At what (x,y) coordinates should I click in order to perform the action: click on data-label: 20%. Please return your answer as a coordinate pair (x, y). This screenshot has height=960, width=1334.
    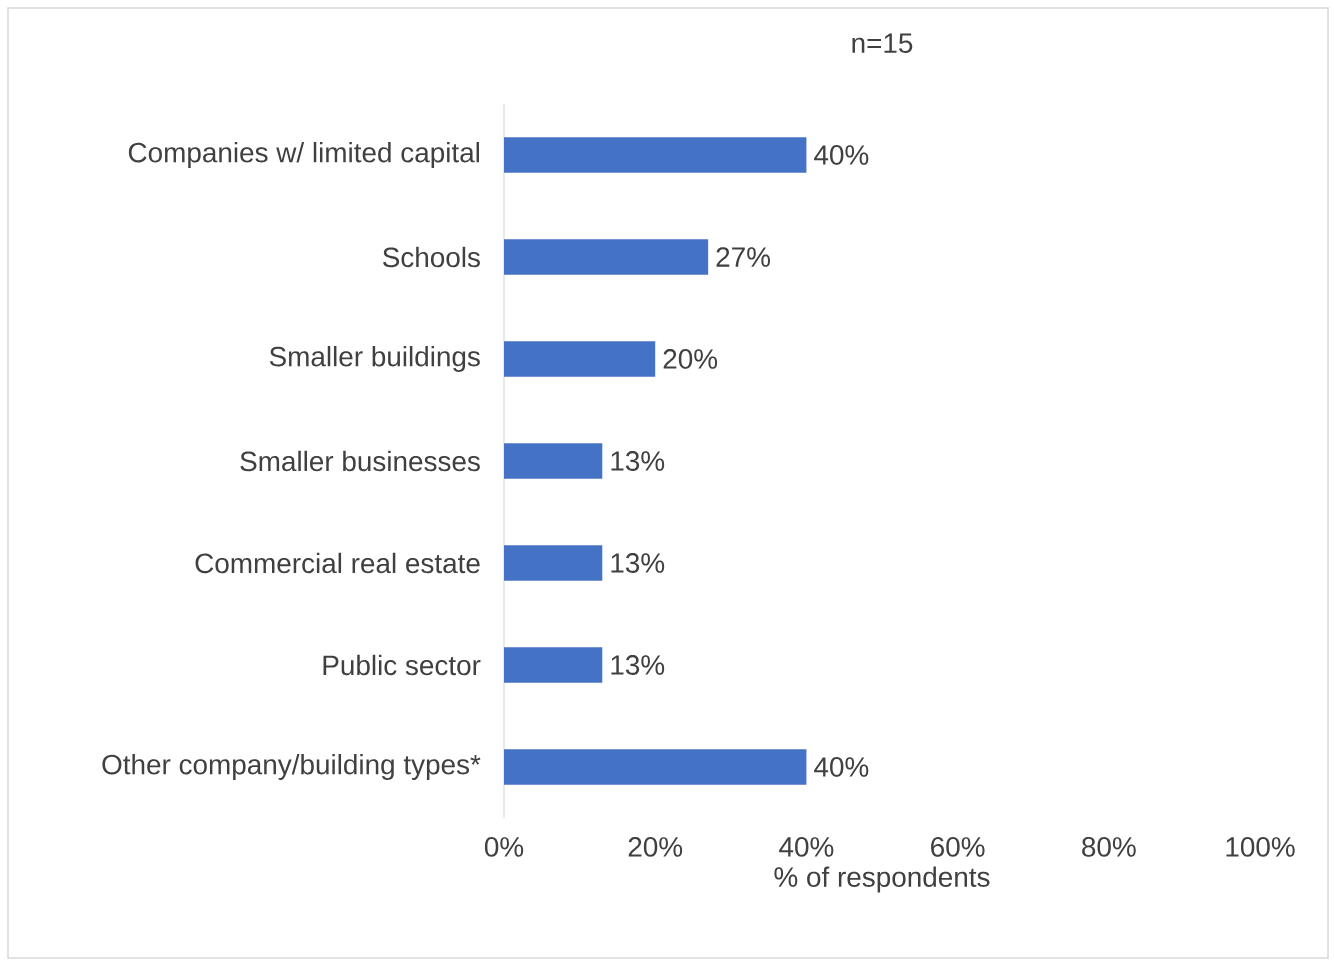
    Looking at the image, I should click on (690, 359).